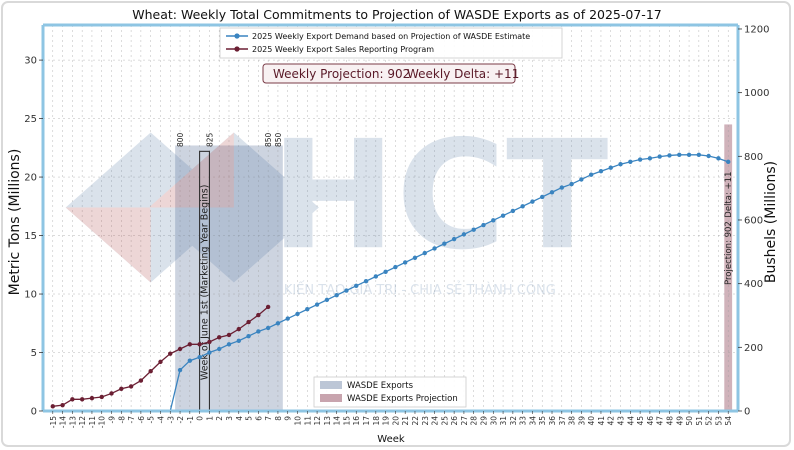 The height and width of the screenshot is (450, 794). Describe the element at coordinates (756, 29) in the screenshot. I see `y-tick-label-right: 1200` at that location.